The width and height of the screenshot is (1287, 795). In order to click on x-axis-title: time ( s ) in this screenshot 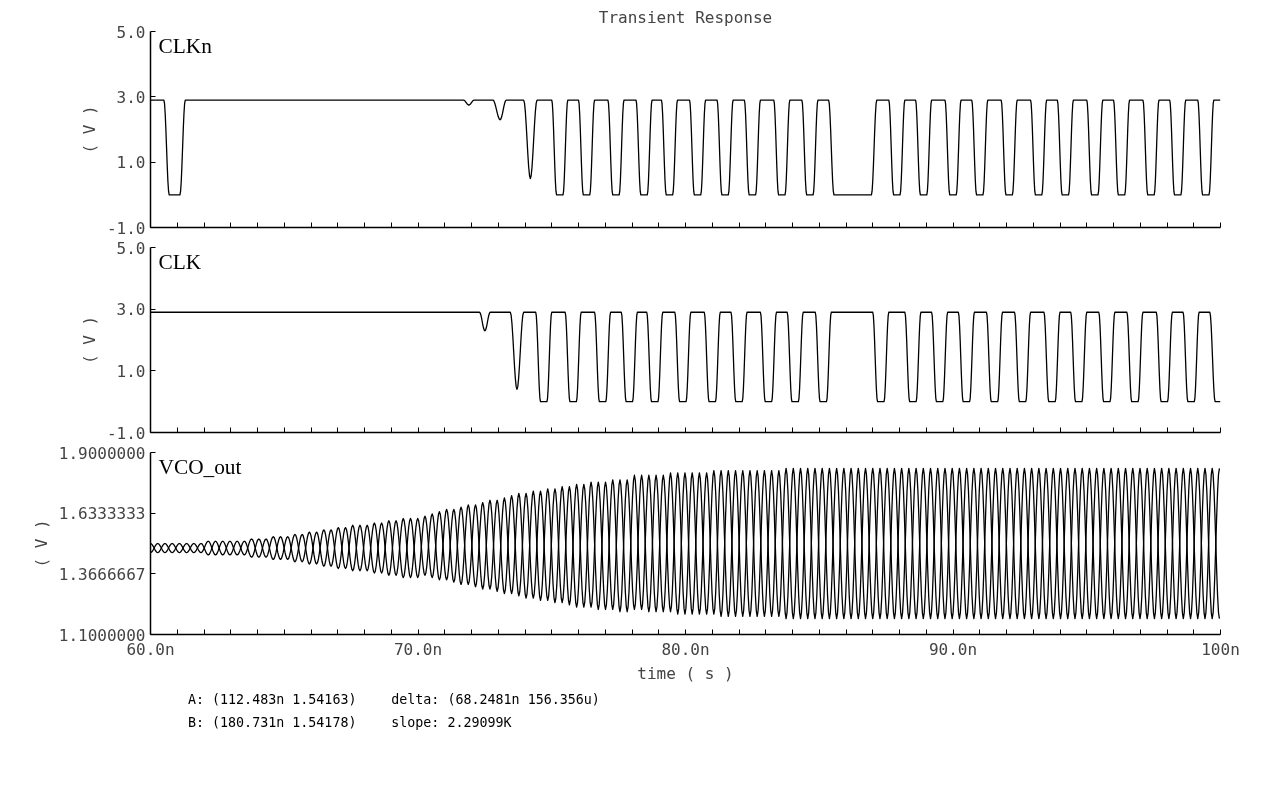, I will do `click(685, 673)`.